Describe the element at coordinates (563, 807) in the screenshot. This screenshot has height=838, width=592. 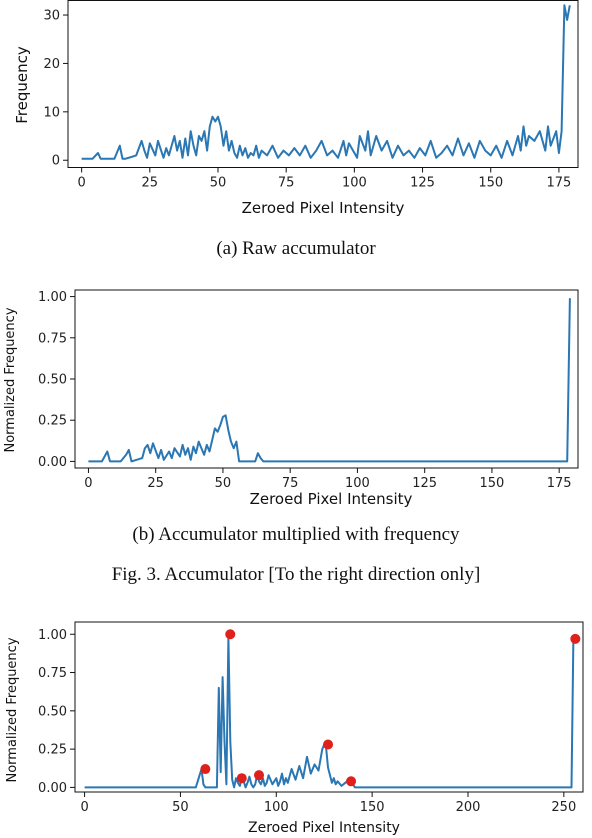
I see `x-tick-label: 250` at that location.